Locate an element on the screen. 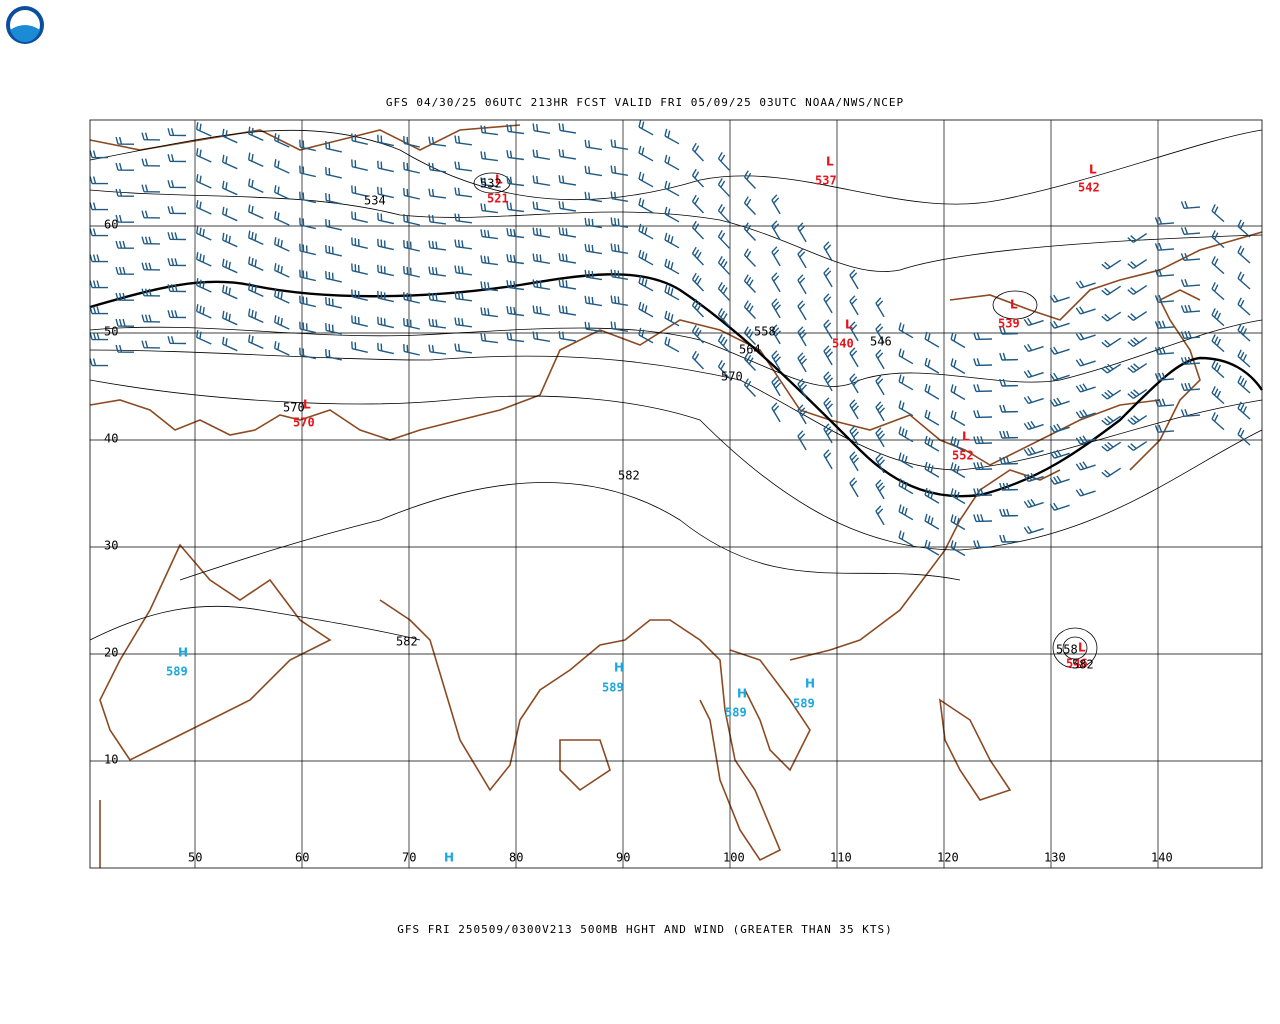  contour-label: 570 is located at coordinates (732, 377).